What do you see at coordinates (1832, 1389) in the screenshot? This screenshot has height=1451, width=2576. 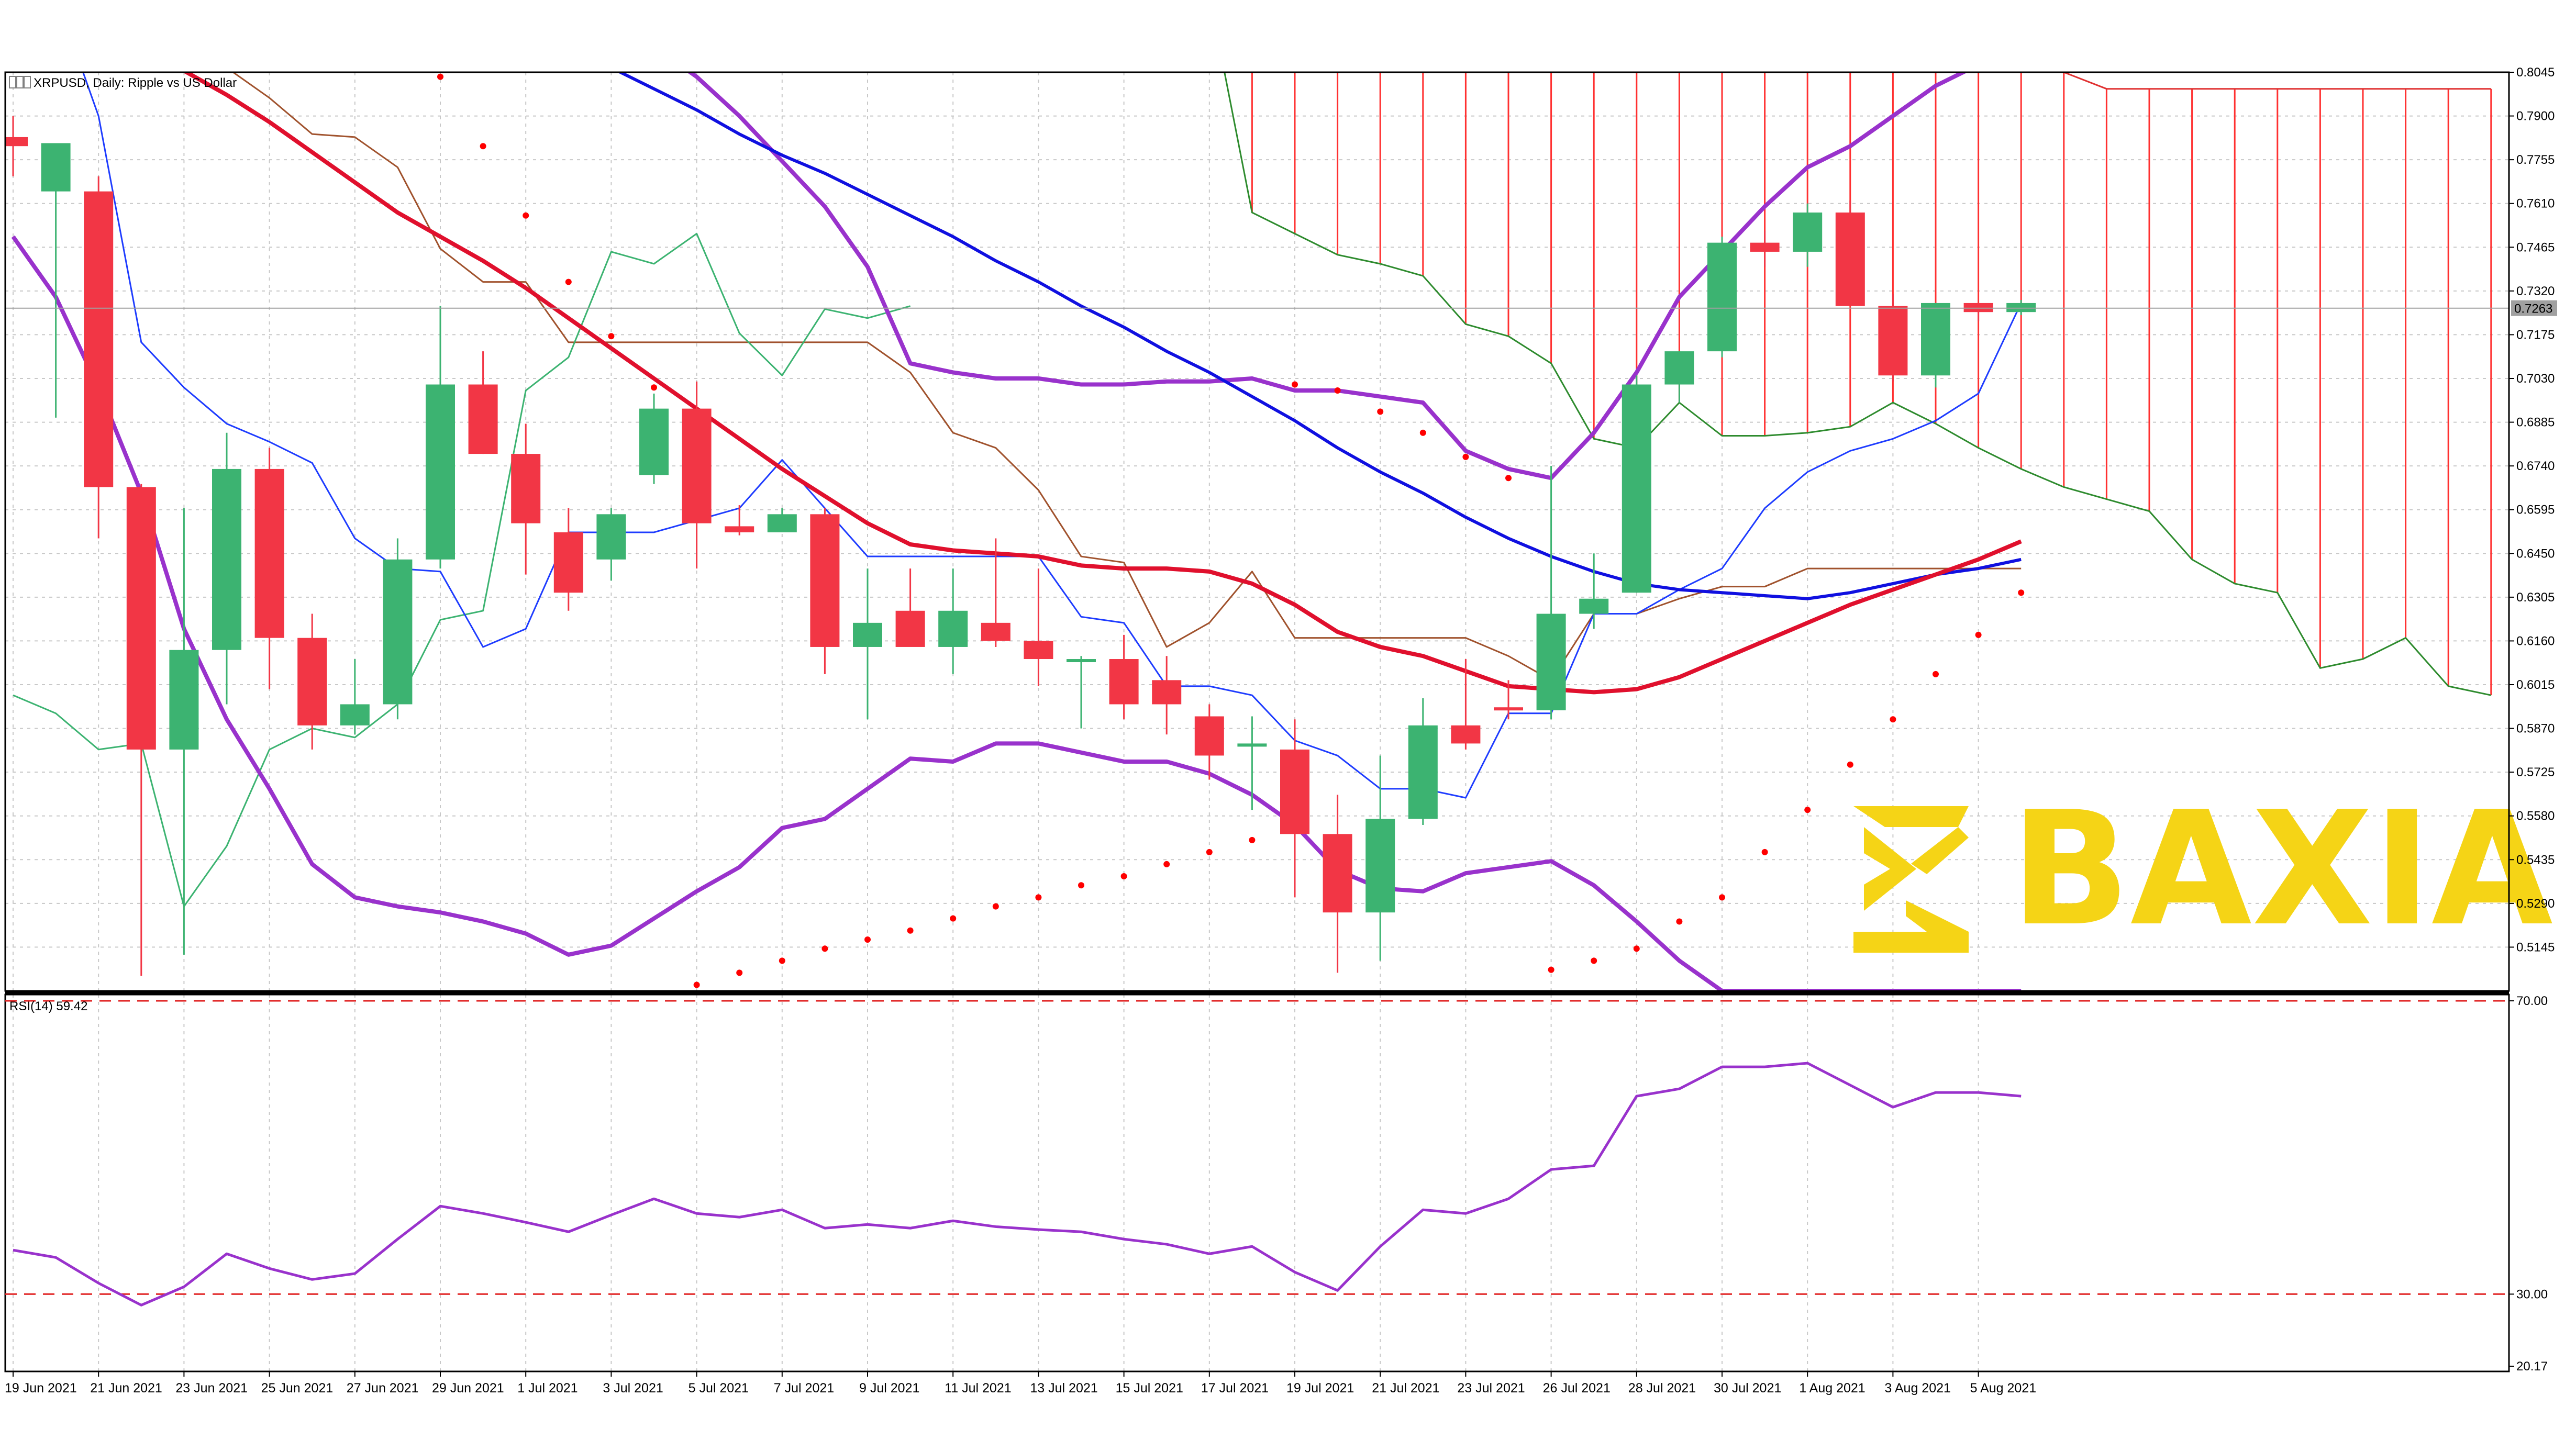 I see `time-tick-label: 1 Aug 2021` at bounding box center [1832, 1389].